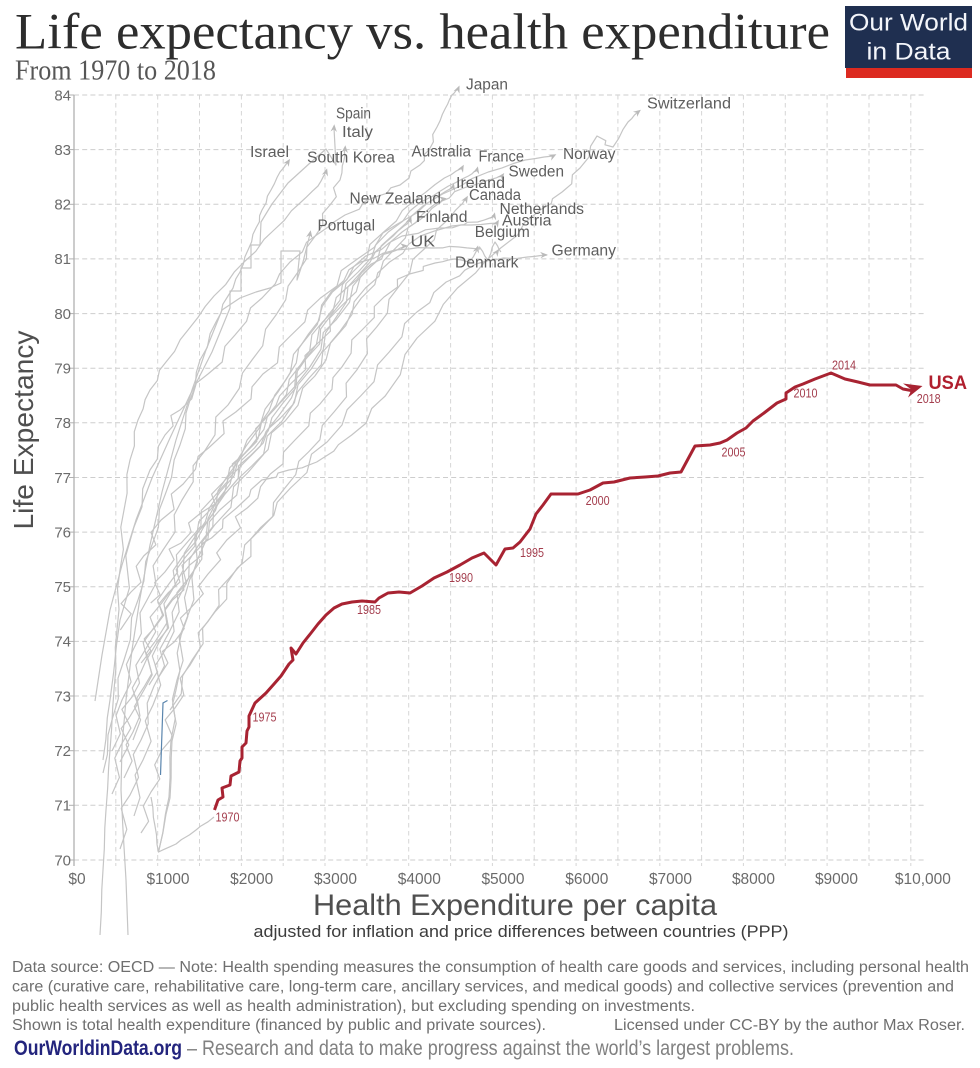 The image size is (980, 1068). I want to click on svg-text: 71, so click(62, 806).